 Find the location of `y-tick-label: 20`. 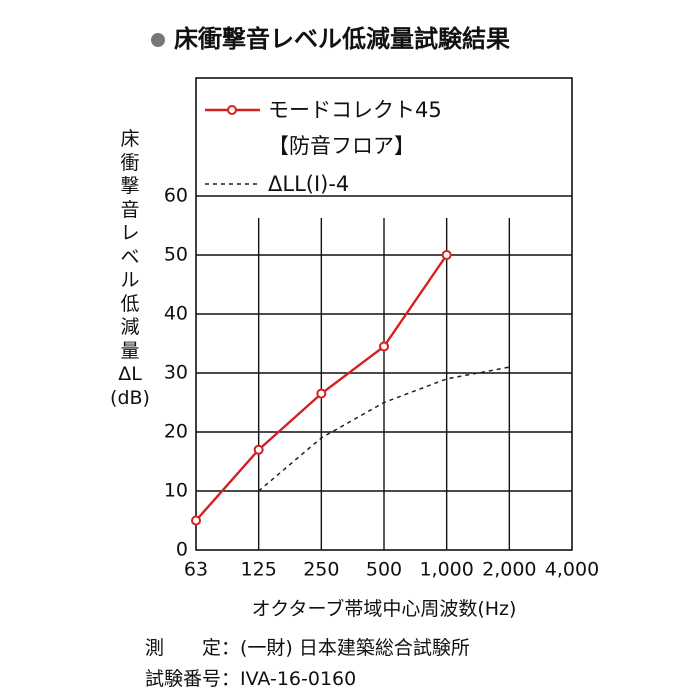

y-tick-label: 20 is located at coordinates (176, 432).